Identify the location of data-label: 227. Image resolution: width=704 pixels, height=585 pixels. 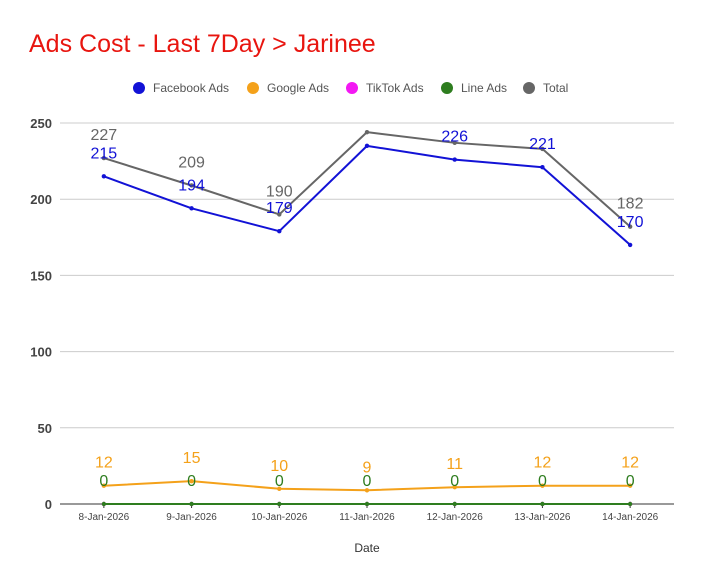
(104, 135).